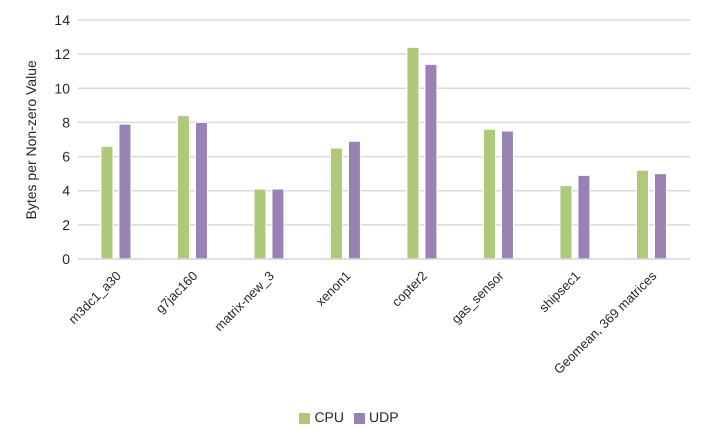 The height and width of the screenshot is (437, 710). Describe the element at coordinates (66, 122) in the screenshot. I see `y-tick-label: 8` at that location.